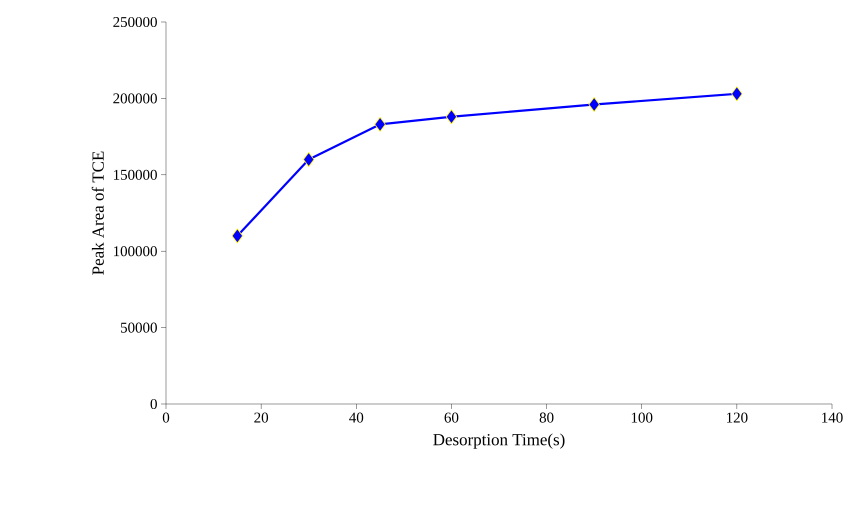  What do you see at coordinates (261, 417) in the screenshot?
I see `x-tick-label: 20` at bounding box center [261, 417].